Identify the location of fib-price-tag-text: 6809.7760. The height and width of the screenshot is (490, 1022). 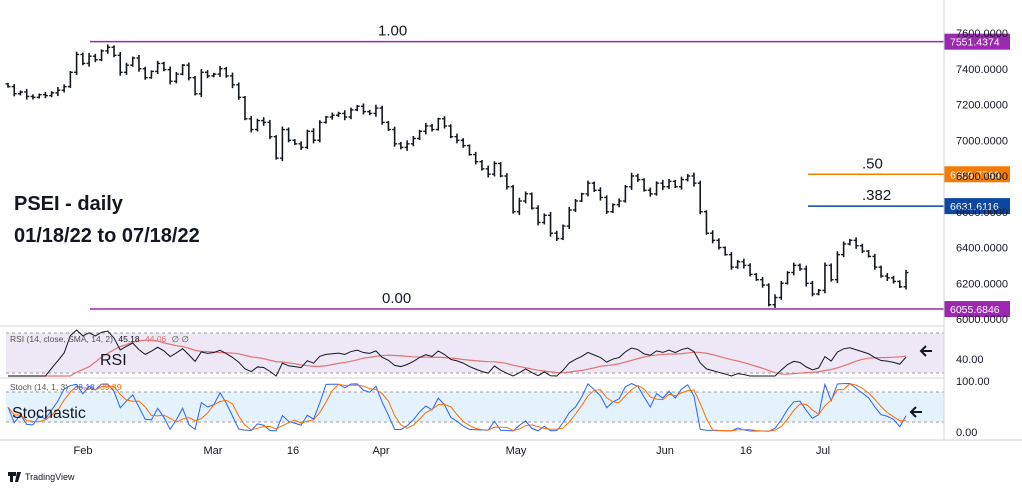
(975, 175).